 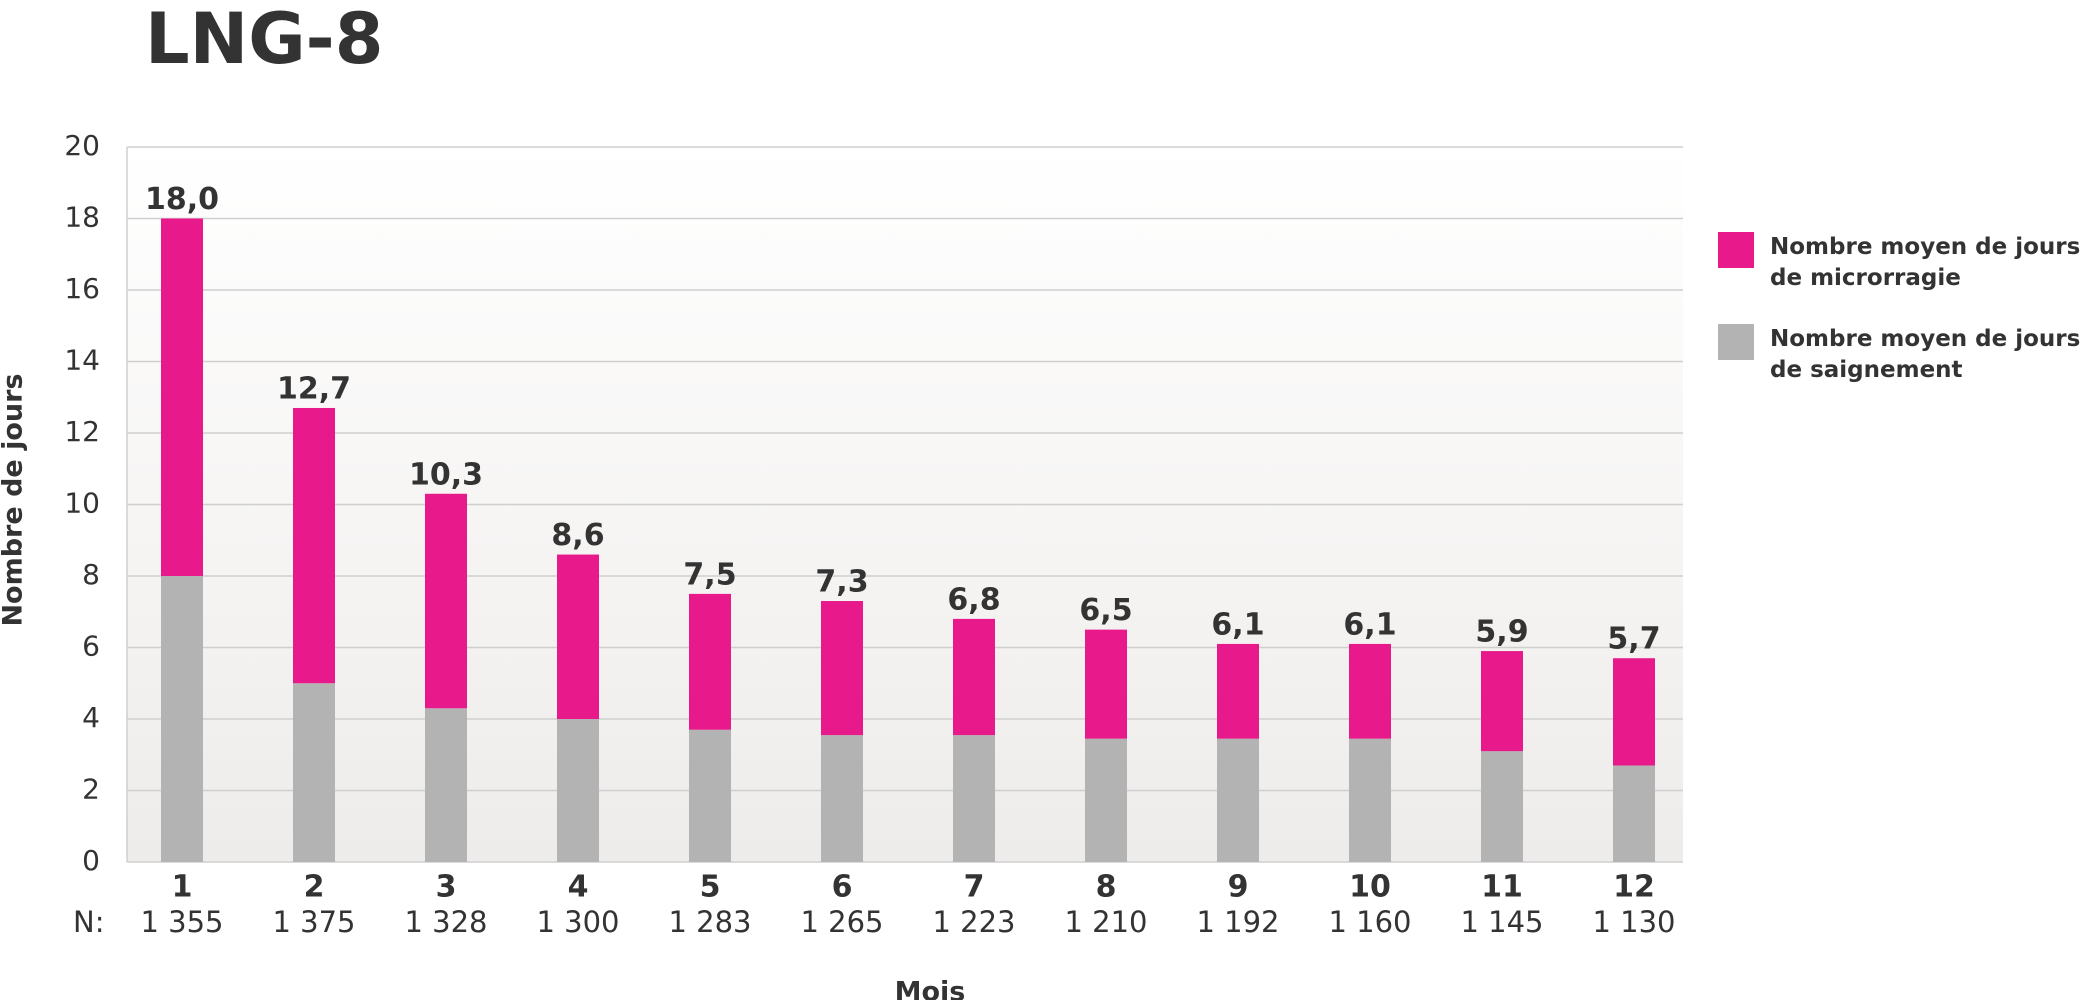 What do you see at coordinates (1925, 262) in the screenshot?
I see `legend-label: Nombre moyen de jours de microrragie` at bounding box center [1925, 262].